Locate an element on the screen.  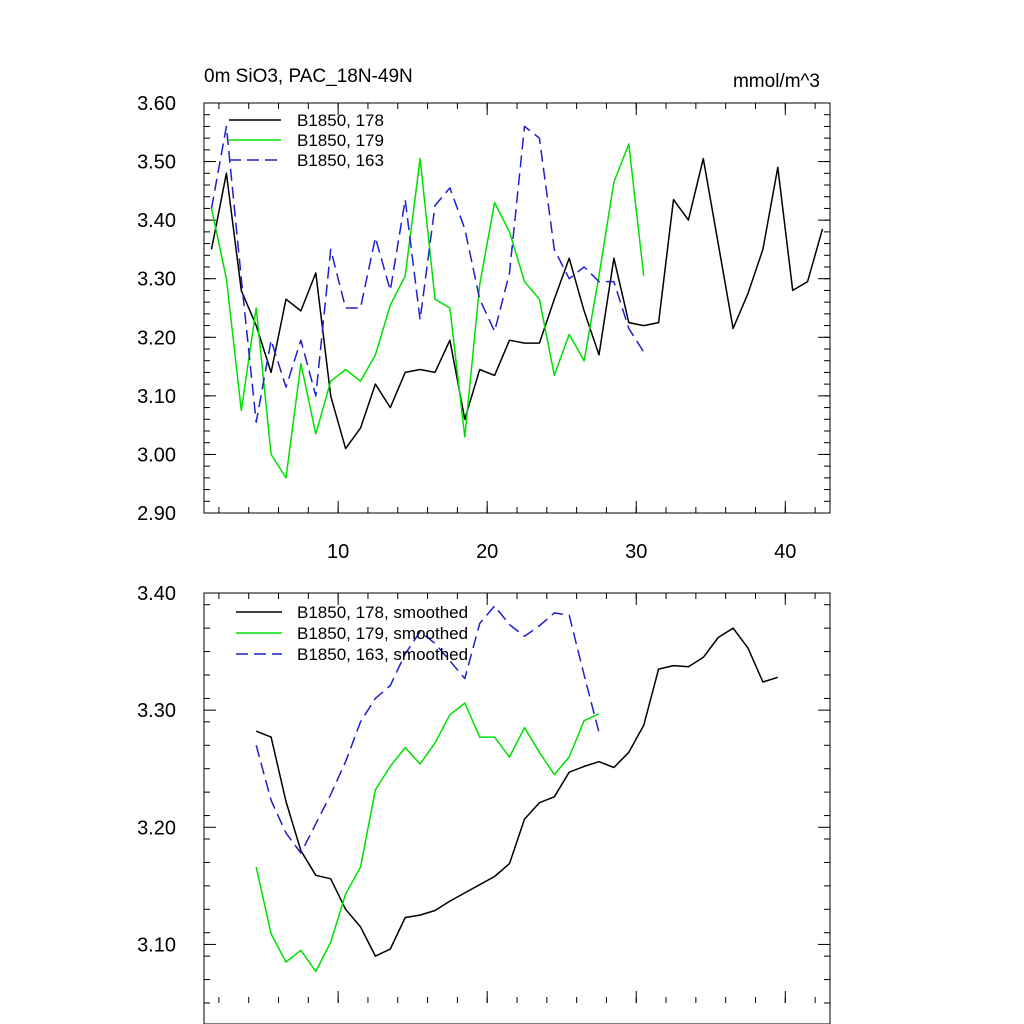
legend-label-1: B1850, 178 is located at coordinates (340, 120).